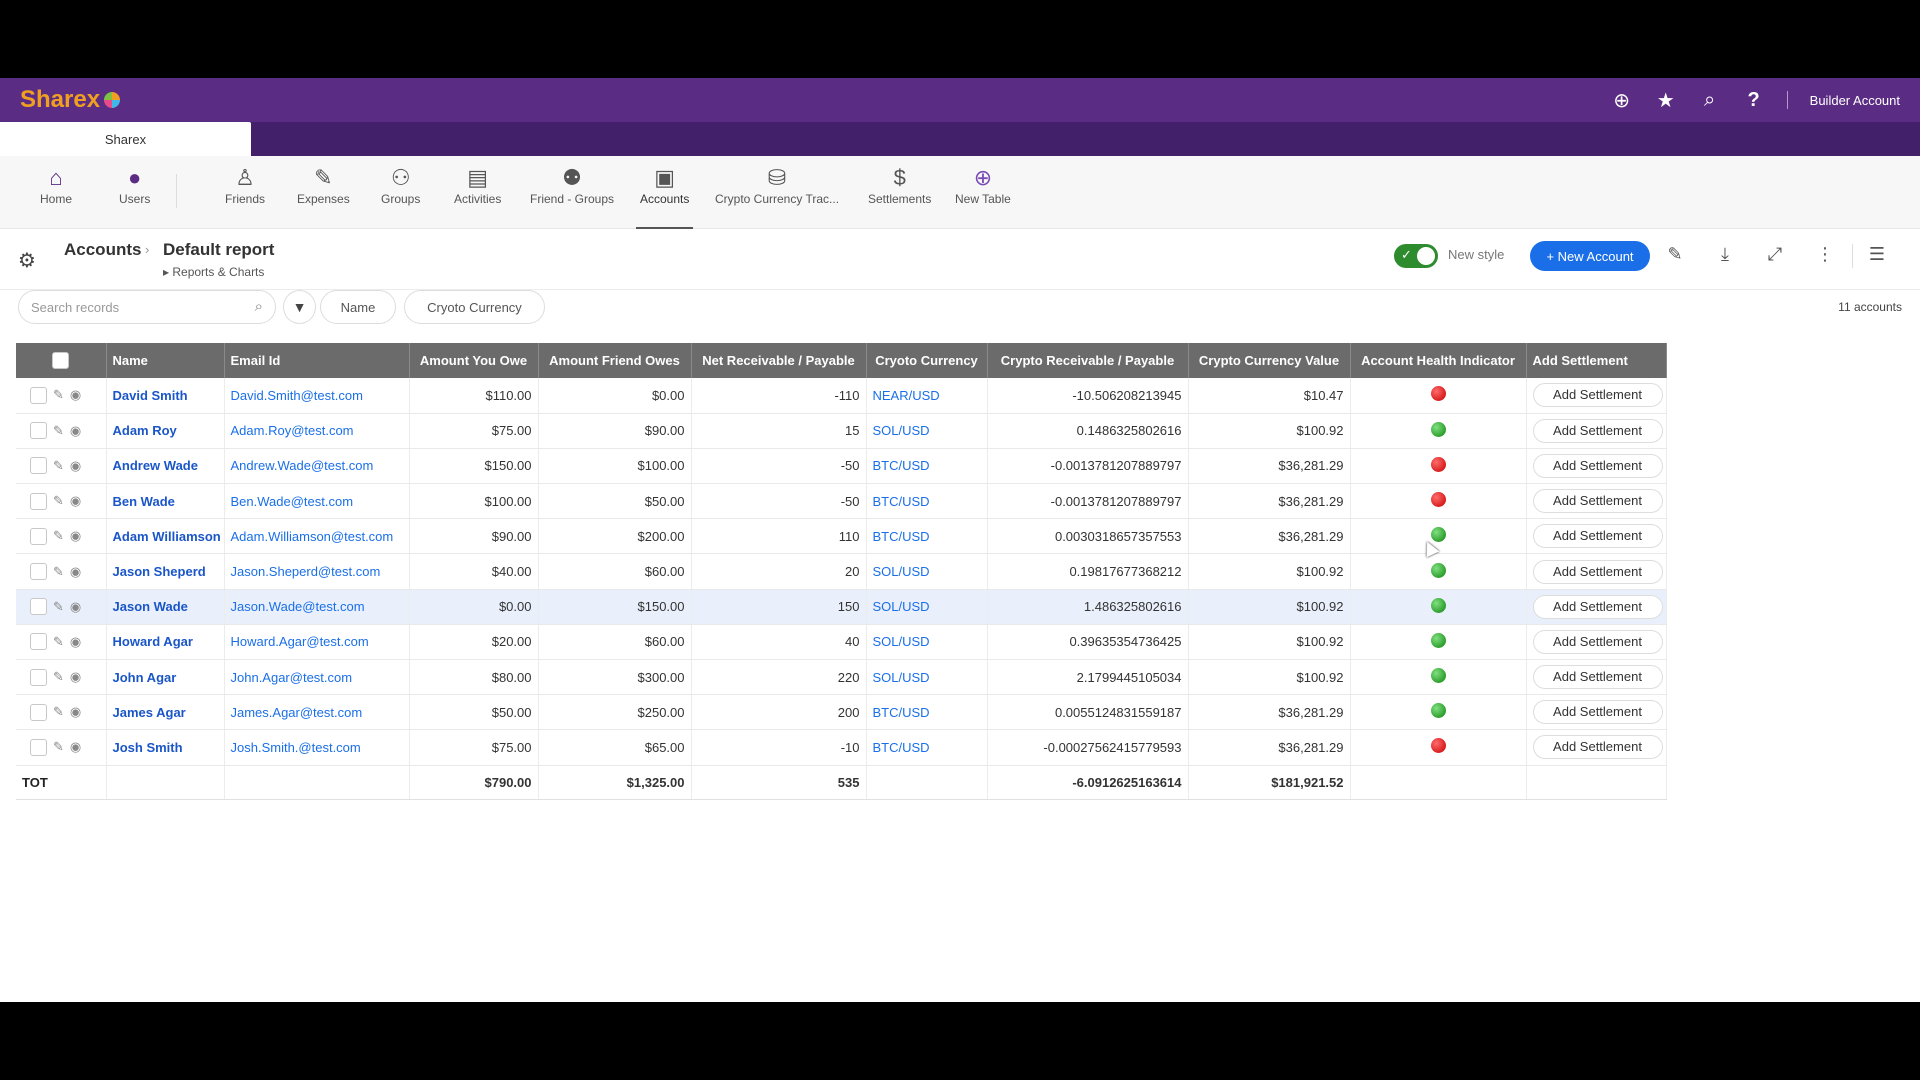  What do you see at coordinates (165, 501) in the screenshot?
I see `account-name-link: Ben Wade` at bounding box center [165, 501].